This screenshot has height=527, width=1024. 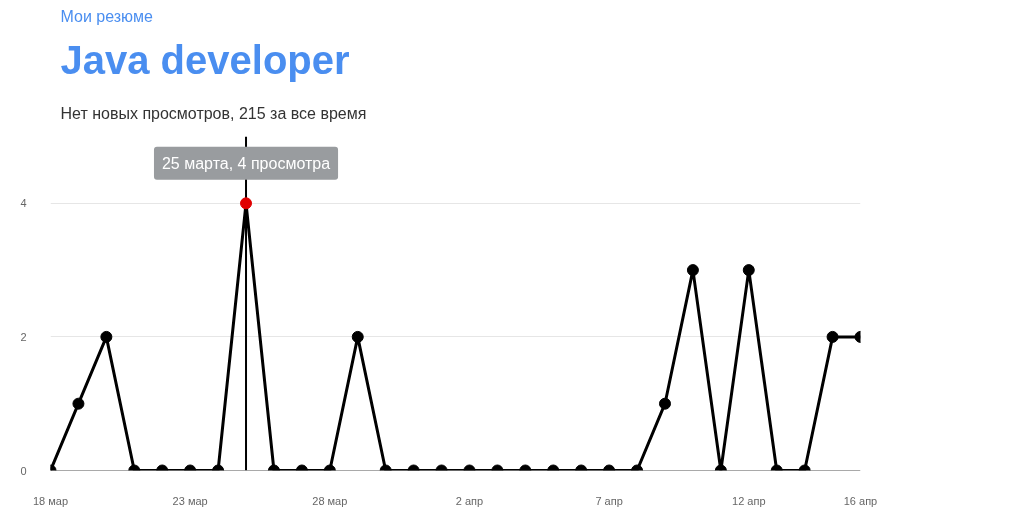 I want to click on x-tick-label: 2 апр, so click(x=469, y=500).